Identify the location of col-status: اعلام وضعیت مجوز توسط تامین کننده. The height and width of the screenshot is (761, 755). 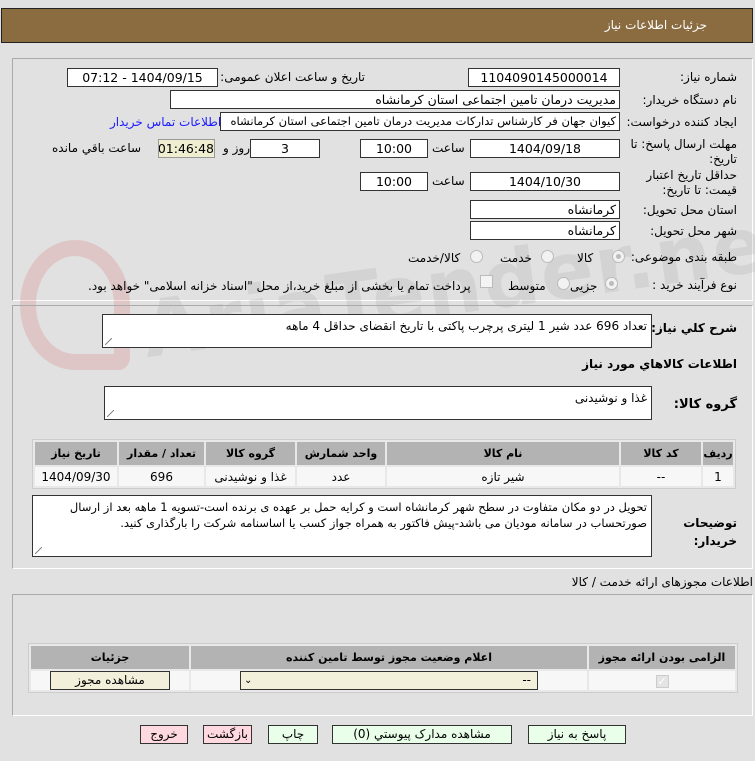
(389, 657).